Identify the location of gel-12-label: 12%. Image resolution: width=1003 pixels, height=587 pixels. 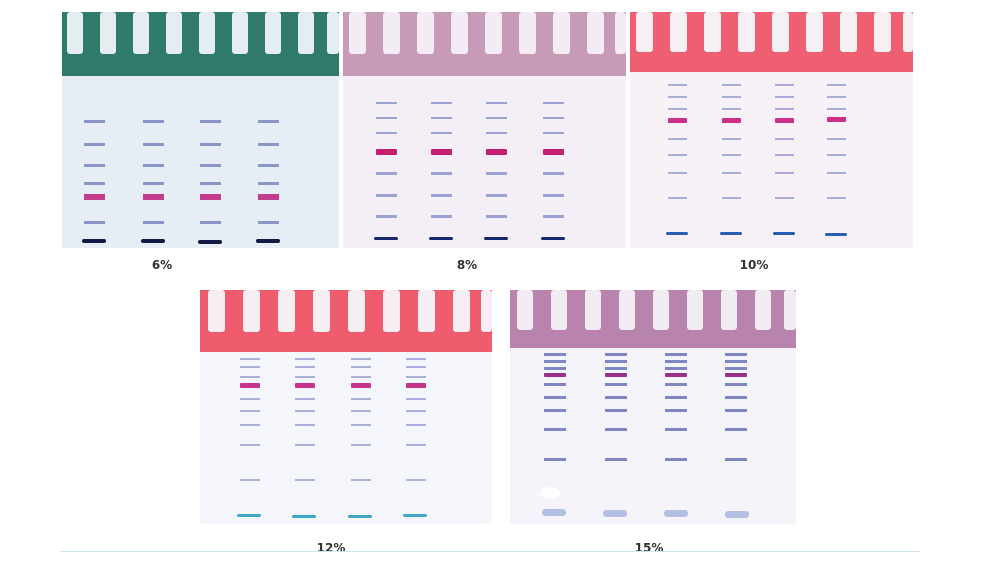
(331, 548).